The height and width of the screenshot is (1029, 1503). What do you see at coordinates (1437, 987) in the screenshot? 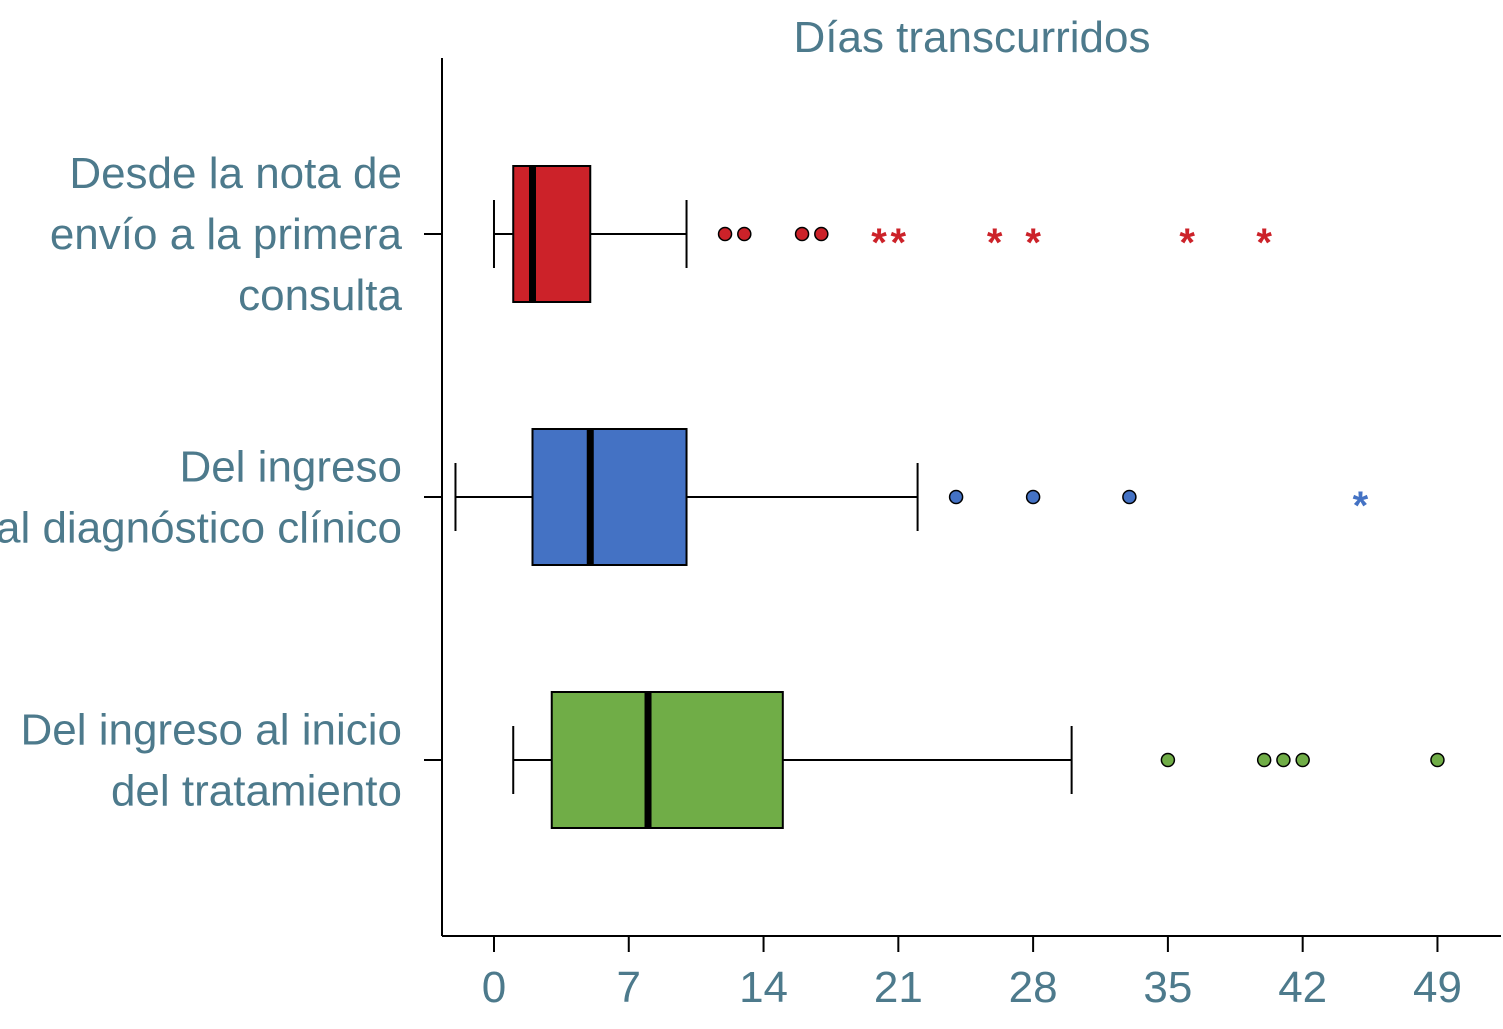
I see `x-tick-label: 49` at bounding box center [1437, 987].